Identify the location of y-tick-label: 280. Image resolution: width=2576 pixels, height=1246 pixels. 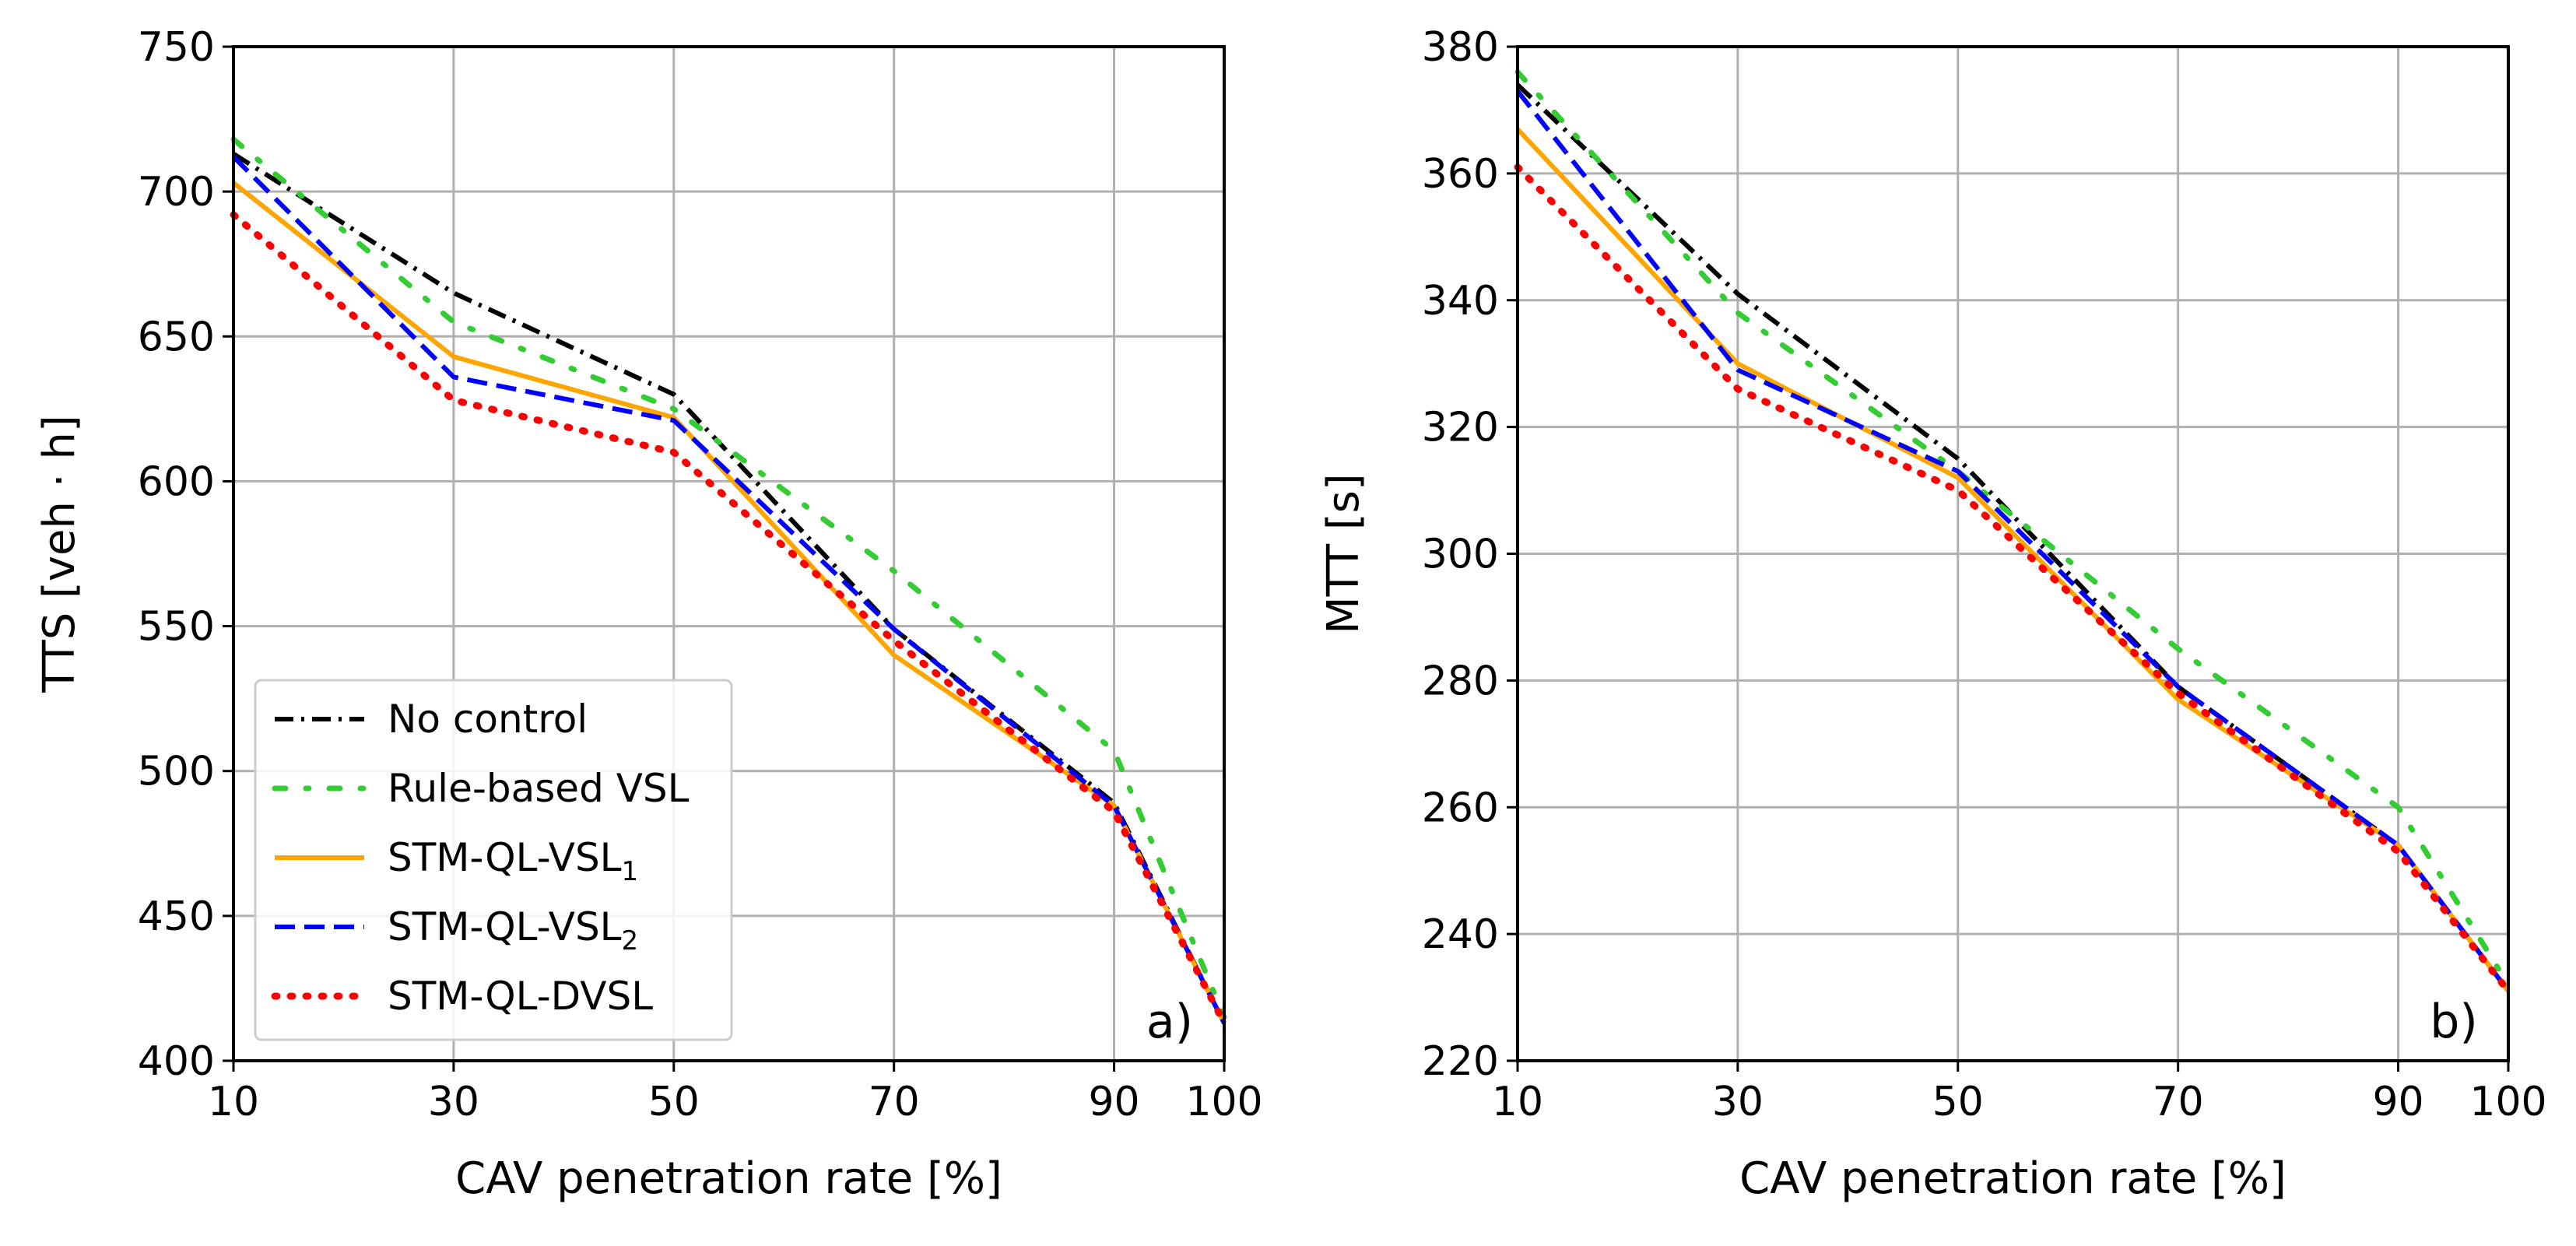
(1461, 681).